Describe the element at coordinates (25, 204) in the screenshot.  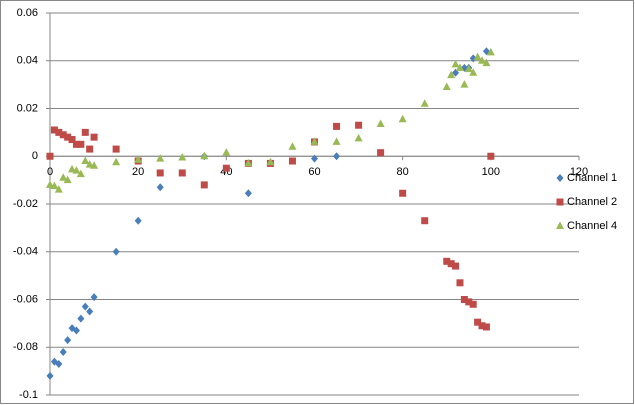
I see `y-tick-label: -0.02` at that location.